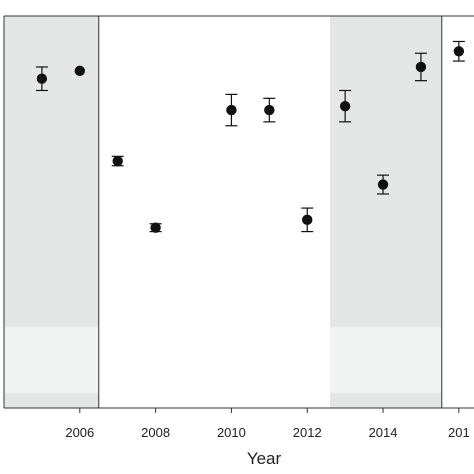 The image size is (474, 474). Describe the element at coordinates (79, 432) in the screenshot. I see `x-tick-label: 2006` at that location.